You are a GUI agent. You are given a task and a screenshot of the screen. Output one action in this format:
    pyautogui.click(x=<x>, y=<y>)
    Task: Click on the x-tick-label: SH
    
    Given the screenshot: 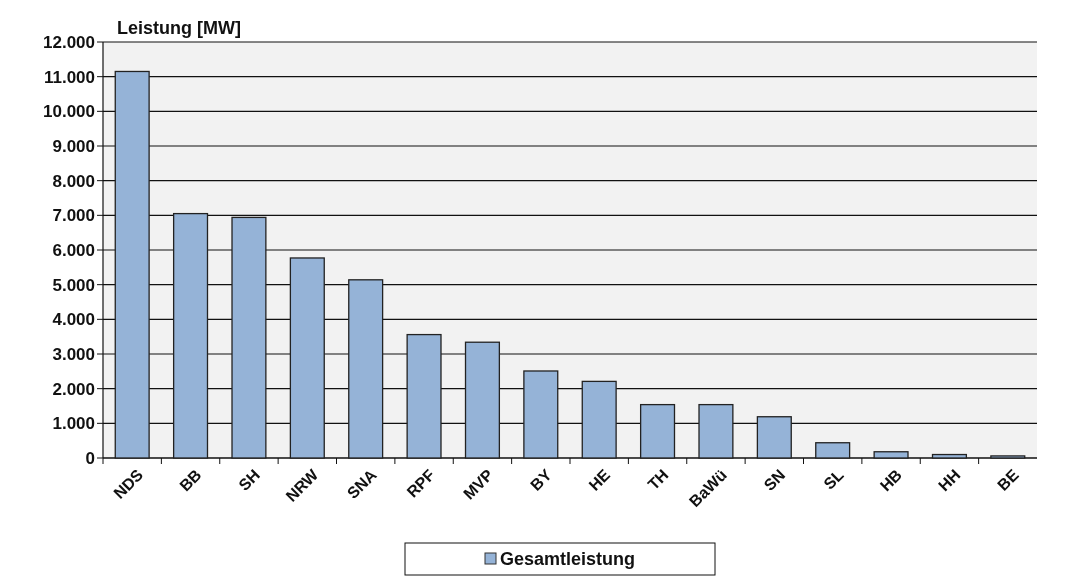 What is the action you would take?
    pyautogui.click(x=249, y=480)
    